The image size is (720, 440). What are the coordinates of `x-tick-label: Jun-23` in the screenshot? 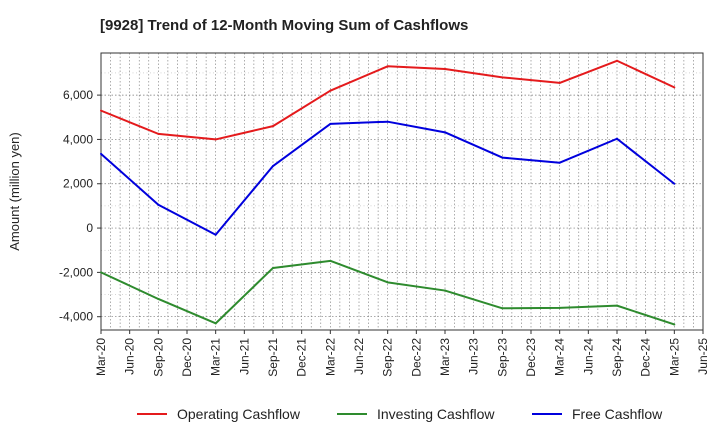 It's located at (474, 356).